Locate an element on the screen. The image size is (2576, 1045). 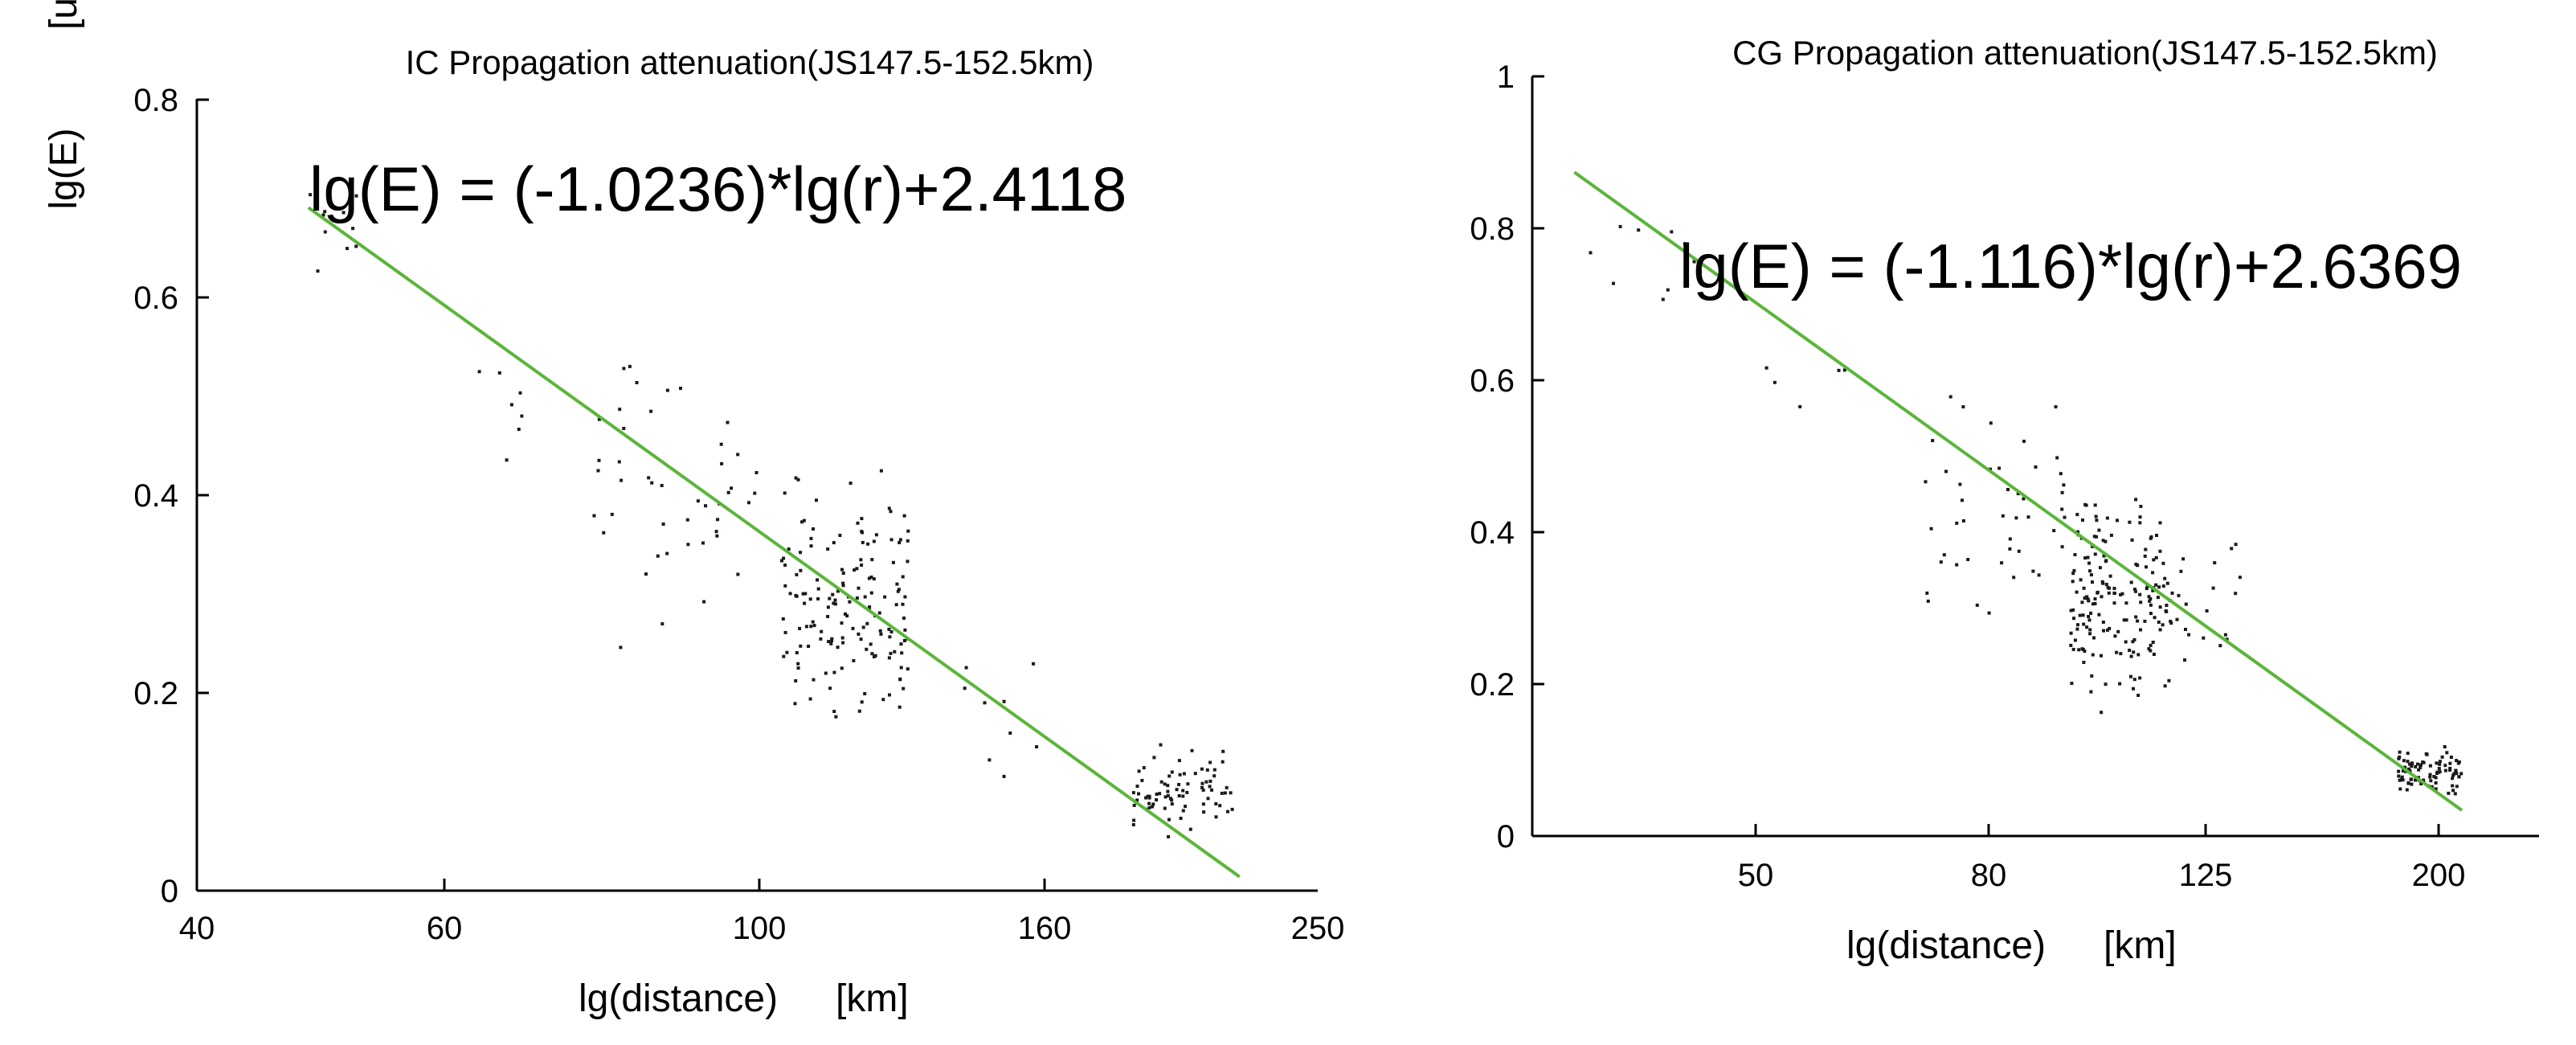
cg-y-tick-label: 0 is located at coordinates (1506, 836).